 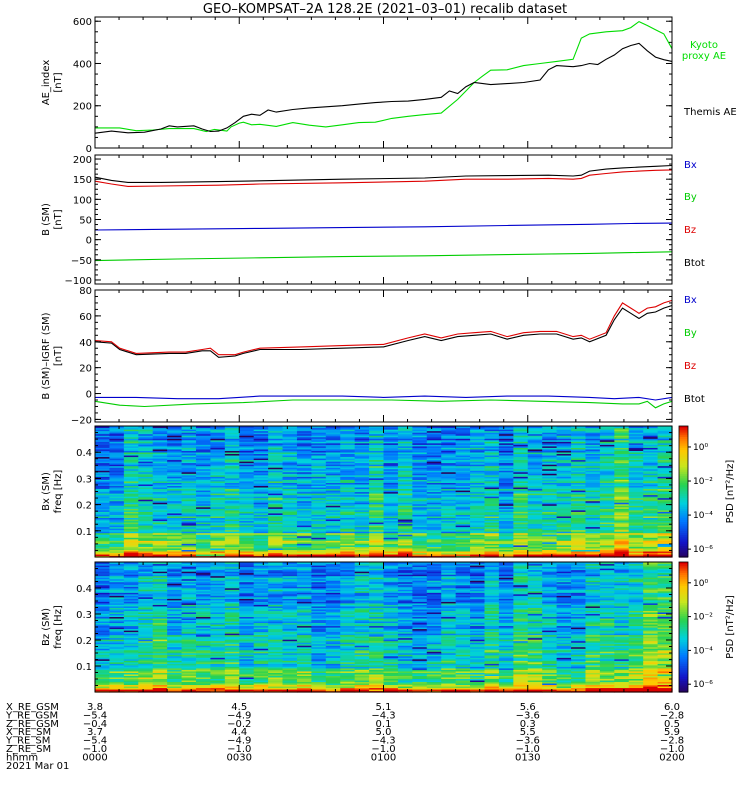 I want to click on colorbar-tick-label: 10⁰, so click(x=700, y=448).